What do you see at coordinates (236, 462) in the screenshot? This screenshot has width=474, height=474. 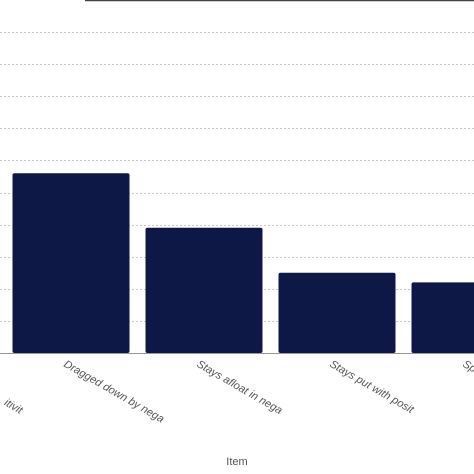 I see `x-axis-title: Item` at bounding box center [236, 462].